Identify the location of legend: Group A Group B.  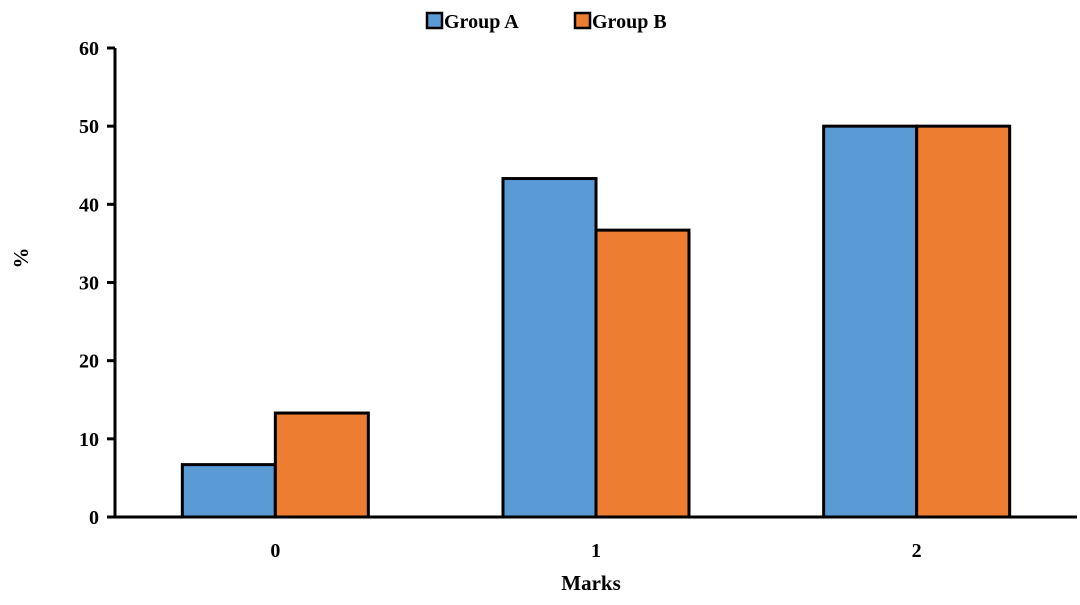
(546, 22).